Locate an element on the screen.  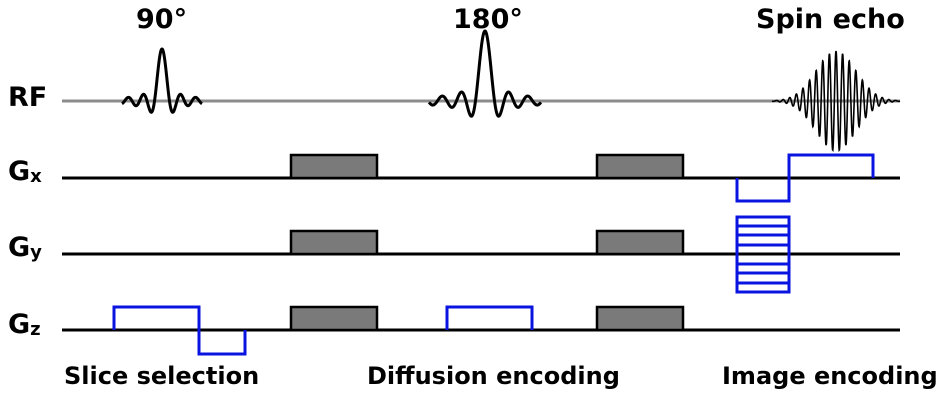
slice-selection-label: Slice selection is located at coordinates (162, 376).